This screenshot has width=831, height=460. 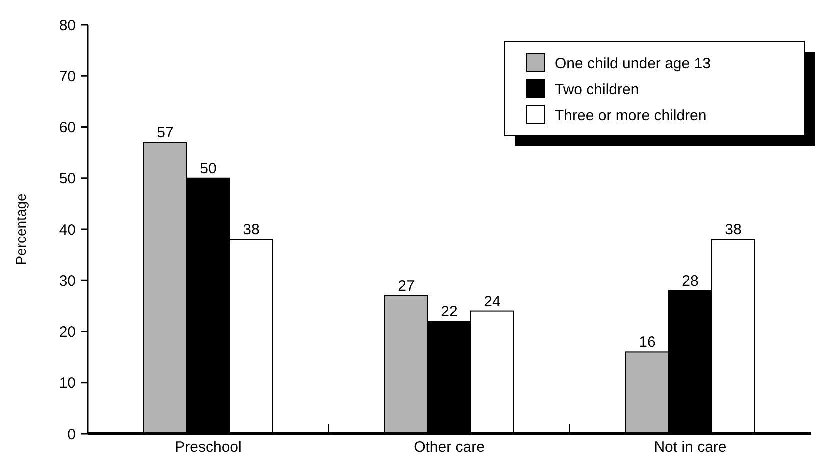 What do you see at coordinates (647, 343) in the screenshot?
I see `data-label: 16` at bounding box center [647, 343].